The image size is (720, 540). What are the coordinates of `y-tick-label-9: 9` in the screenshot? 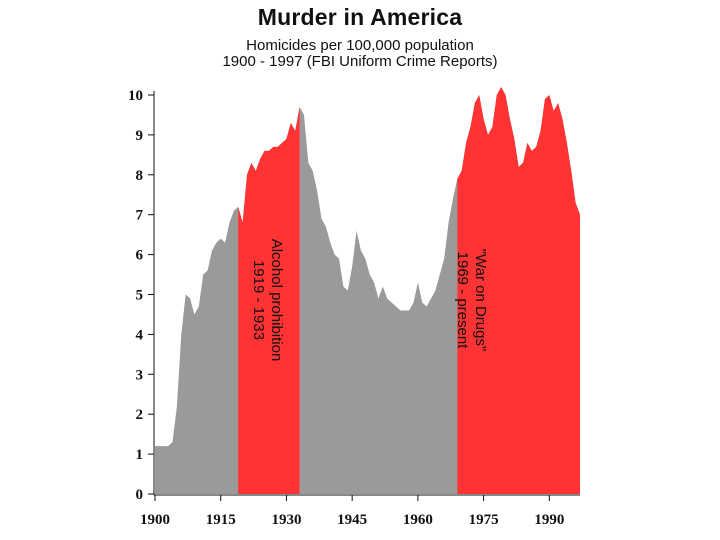 It's located at (140, 136).